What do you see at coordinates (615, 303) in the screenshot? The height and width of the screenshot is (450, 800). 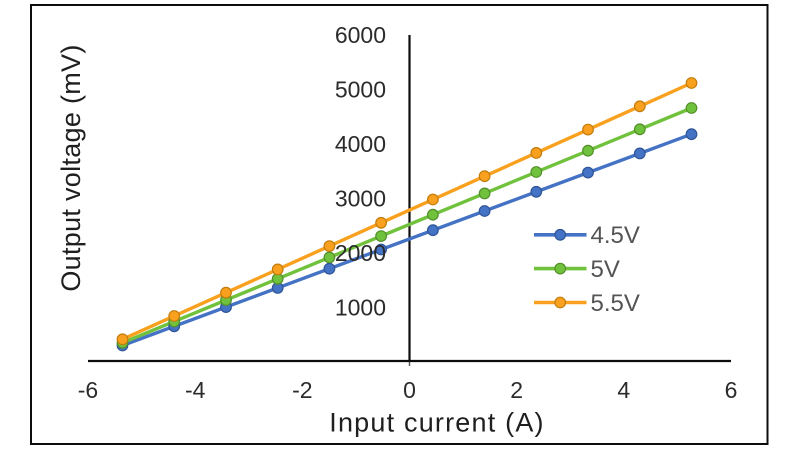 I see `svg-text: 5.5V` at bounding box center [615, 303].